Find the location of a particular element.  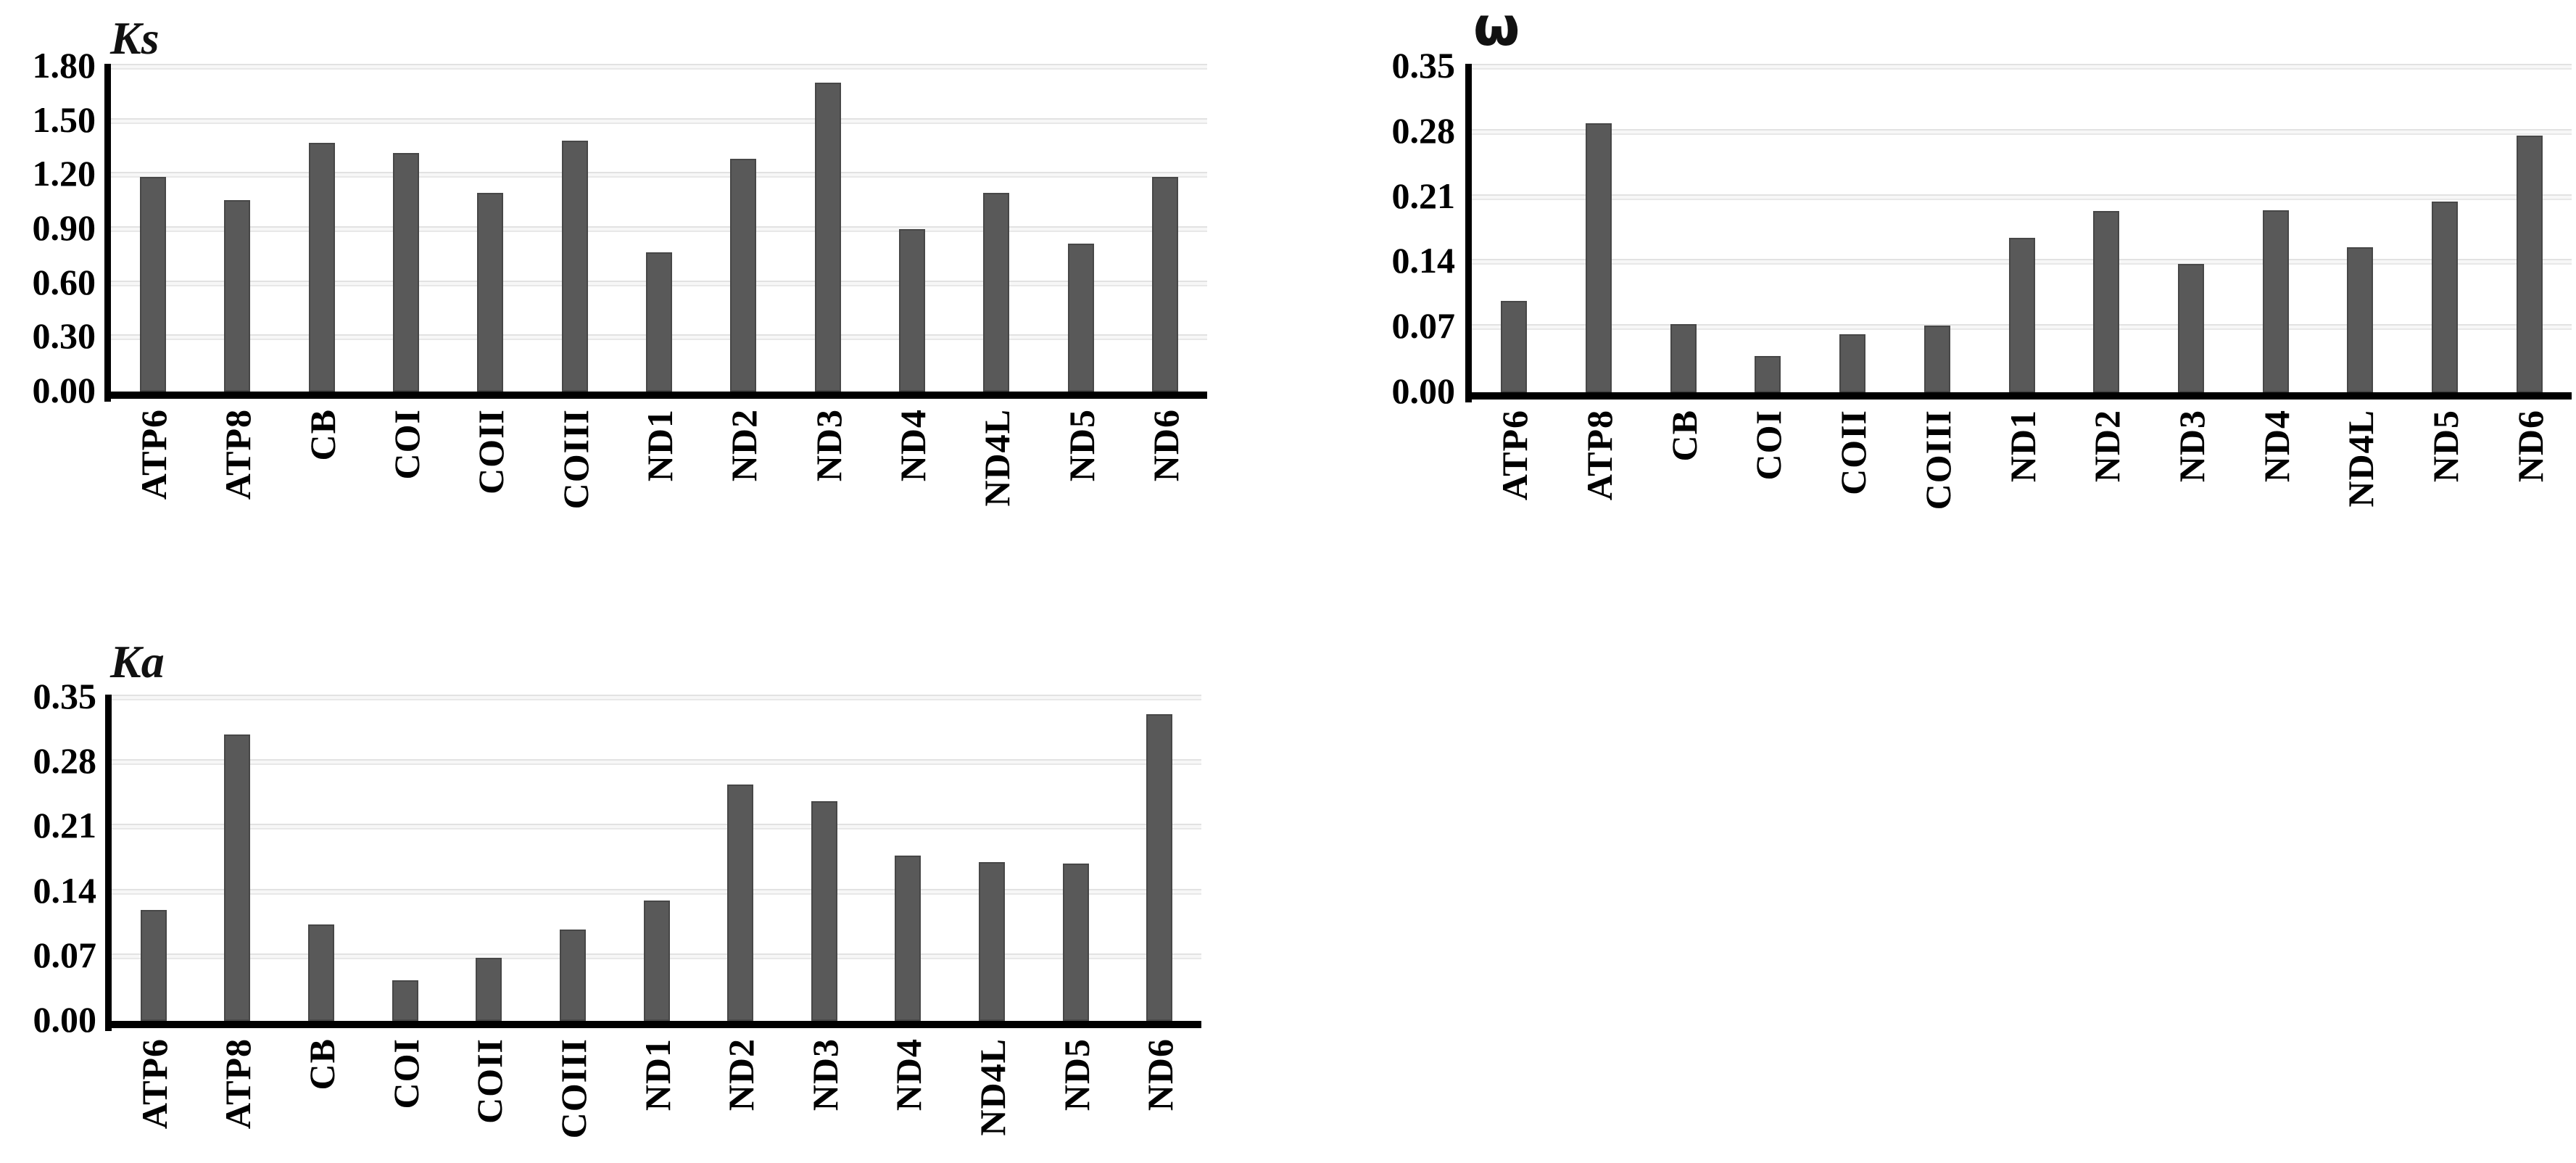

x-tick-label: ND3 is located at coordinates (825, 1075).